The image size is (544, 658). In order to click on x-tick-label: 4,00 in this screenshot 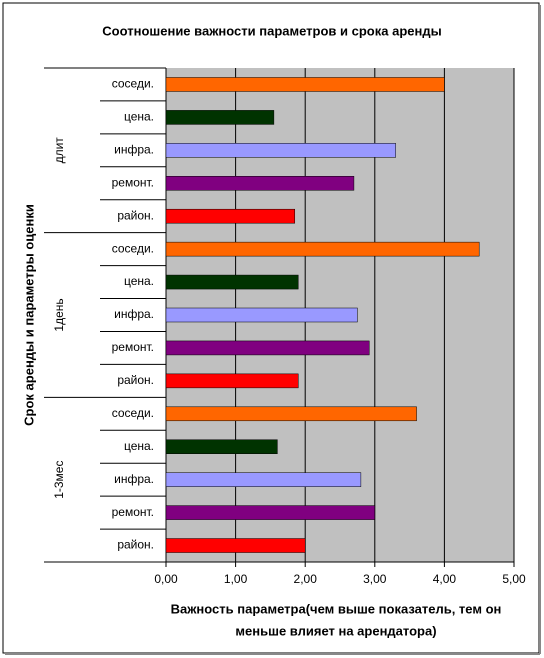, I will do `click(445, 579)`.